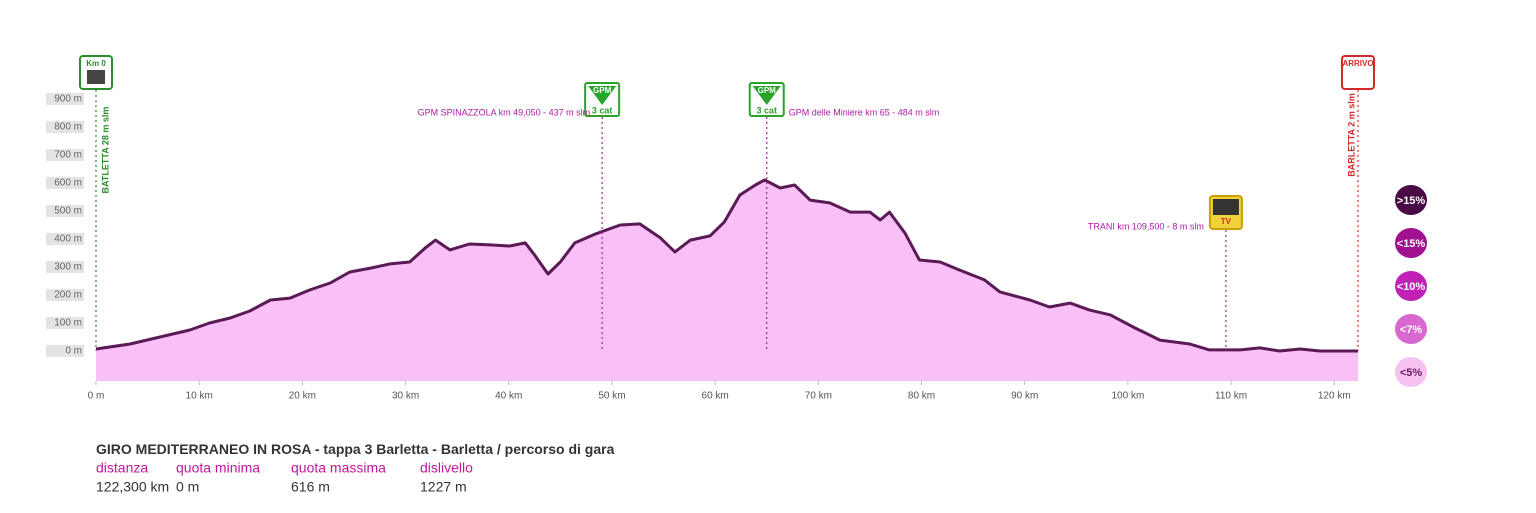 This screenshot has width=1536, height=513. Describe the element at coordinates (68, 99) in the screenshot. I see `y-tick-label: 900 m` at that location.